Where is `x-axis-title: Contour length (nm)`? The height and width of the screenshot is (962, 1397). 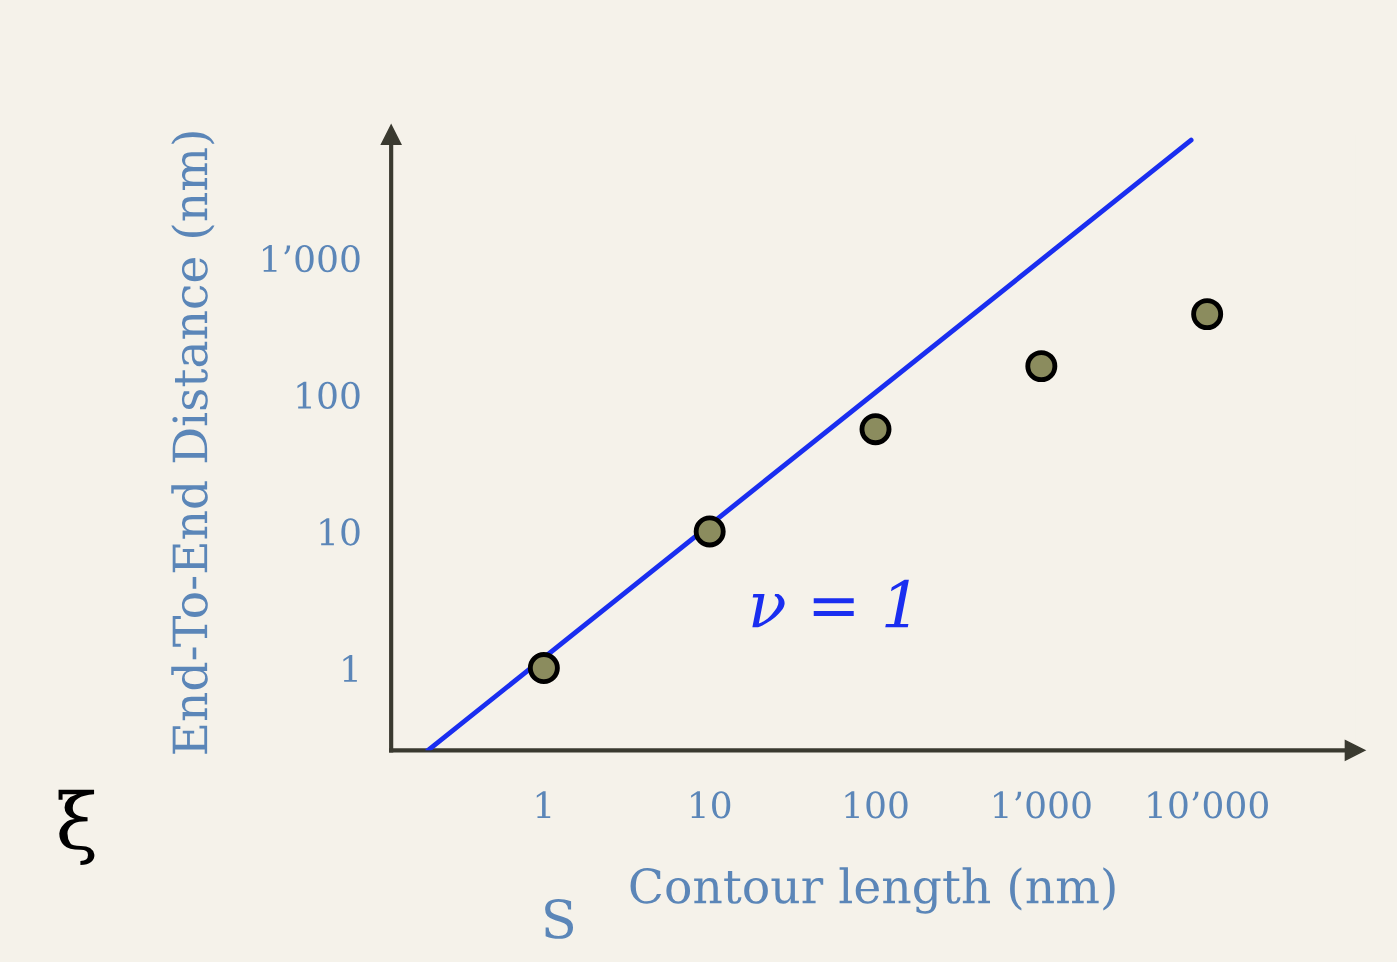 x-axis-title: Contour length (nm) is located at coordinates (872, 890).